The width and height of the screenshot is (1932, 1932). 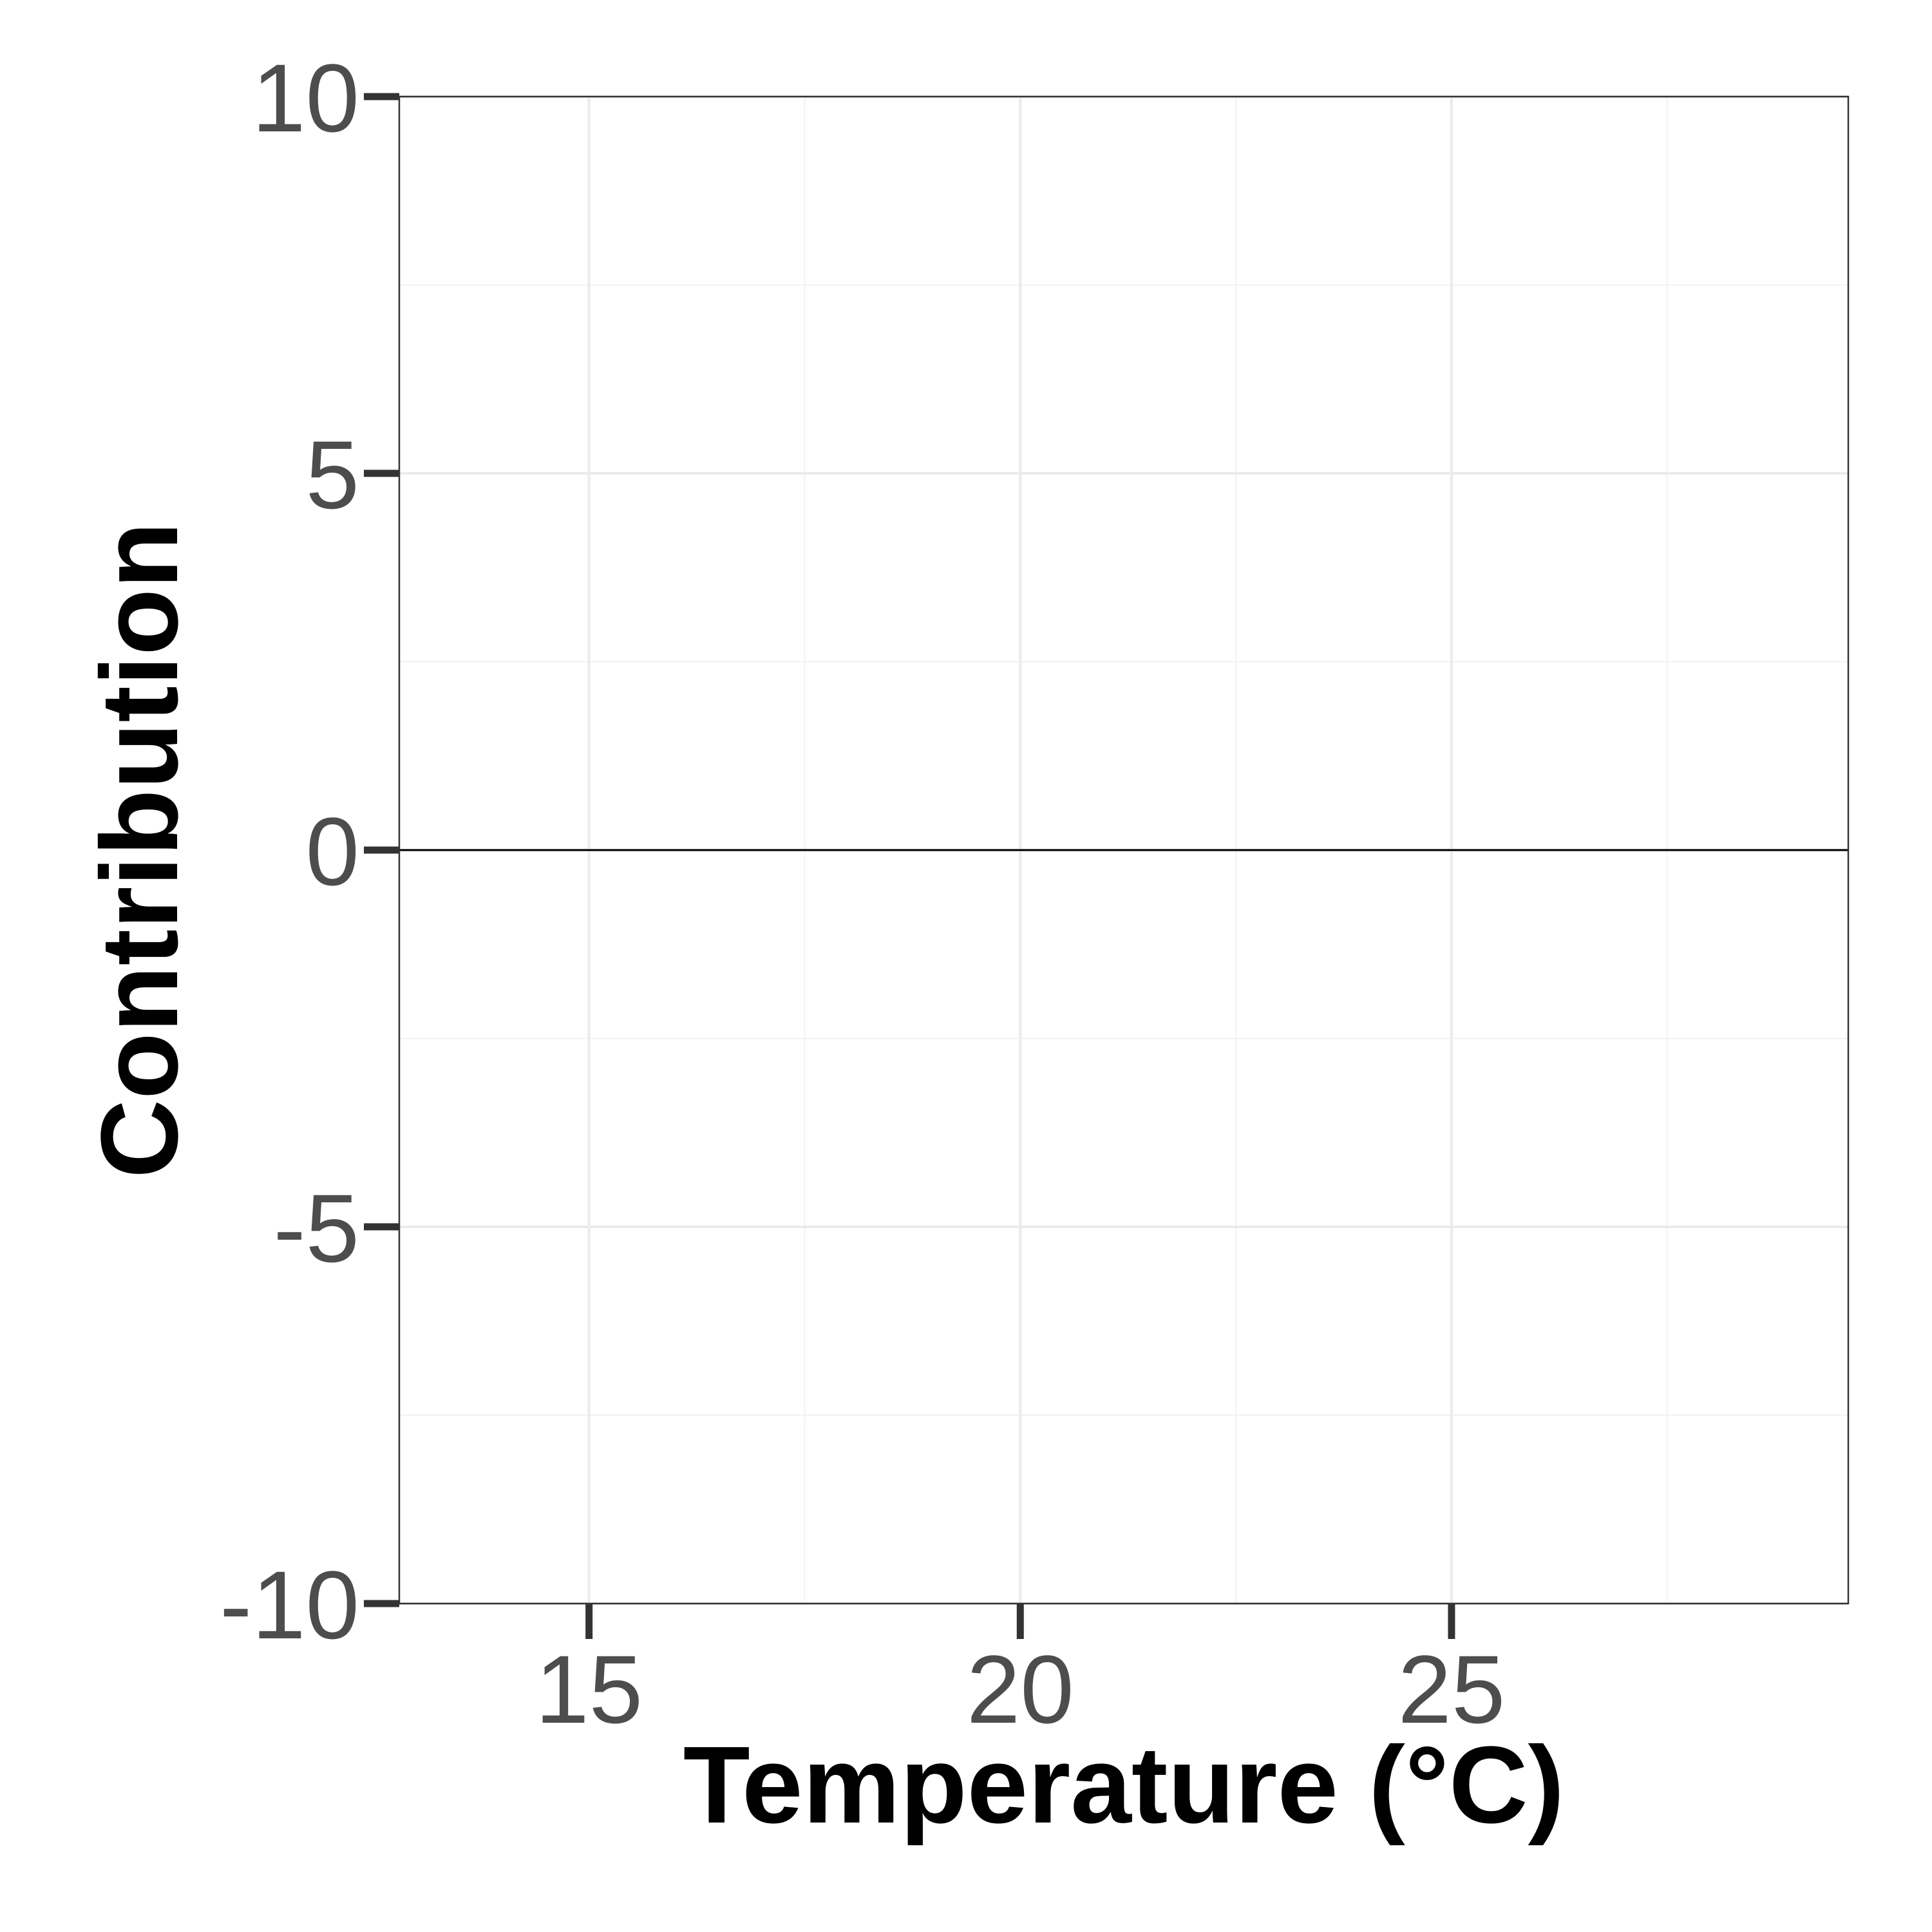 I want to click on x-tick-label: 15, so click(x=589, y=1689).